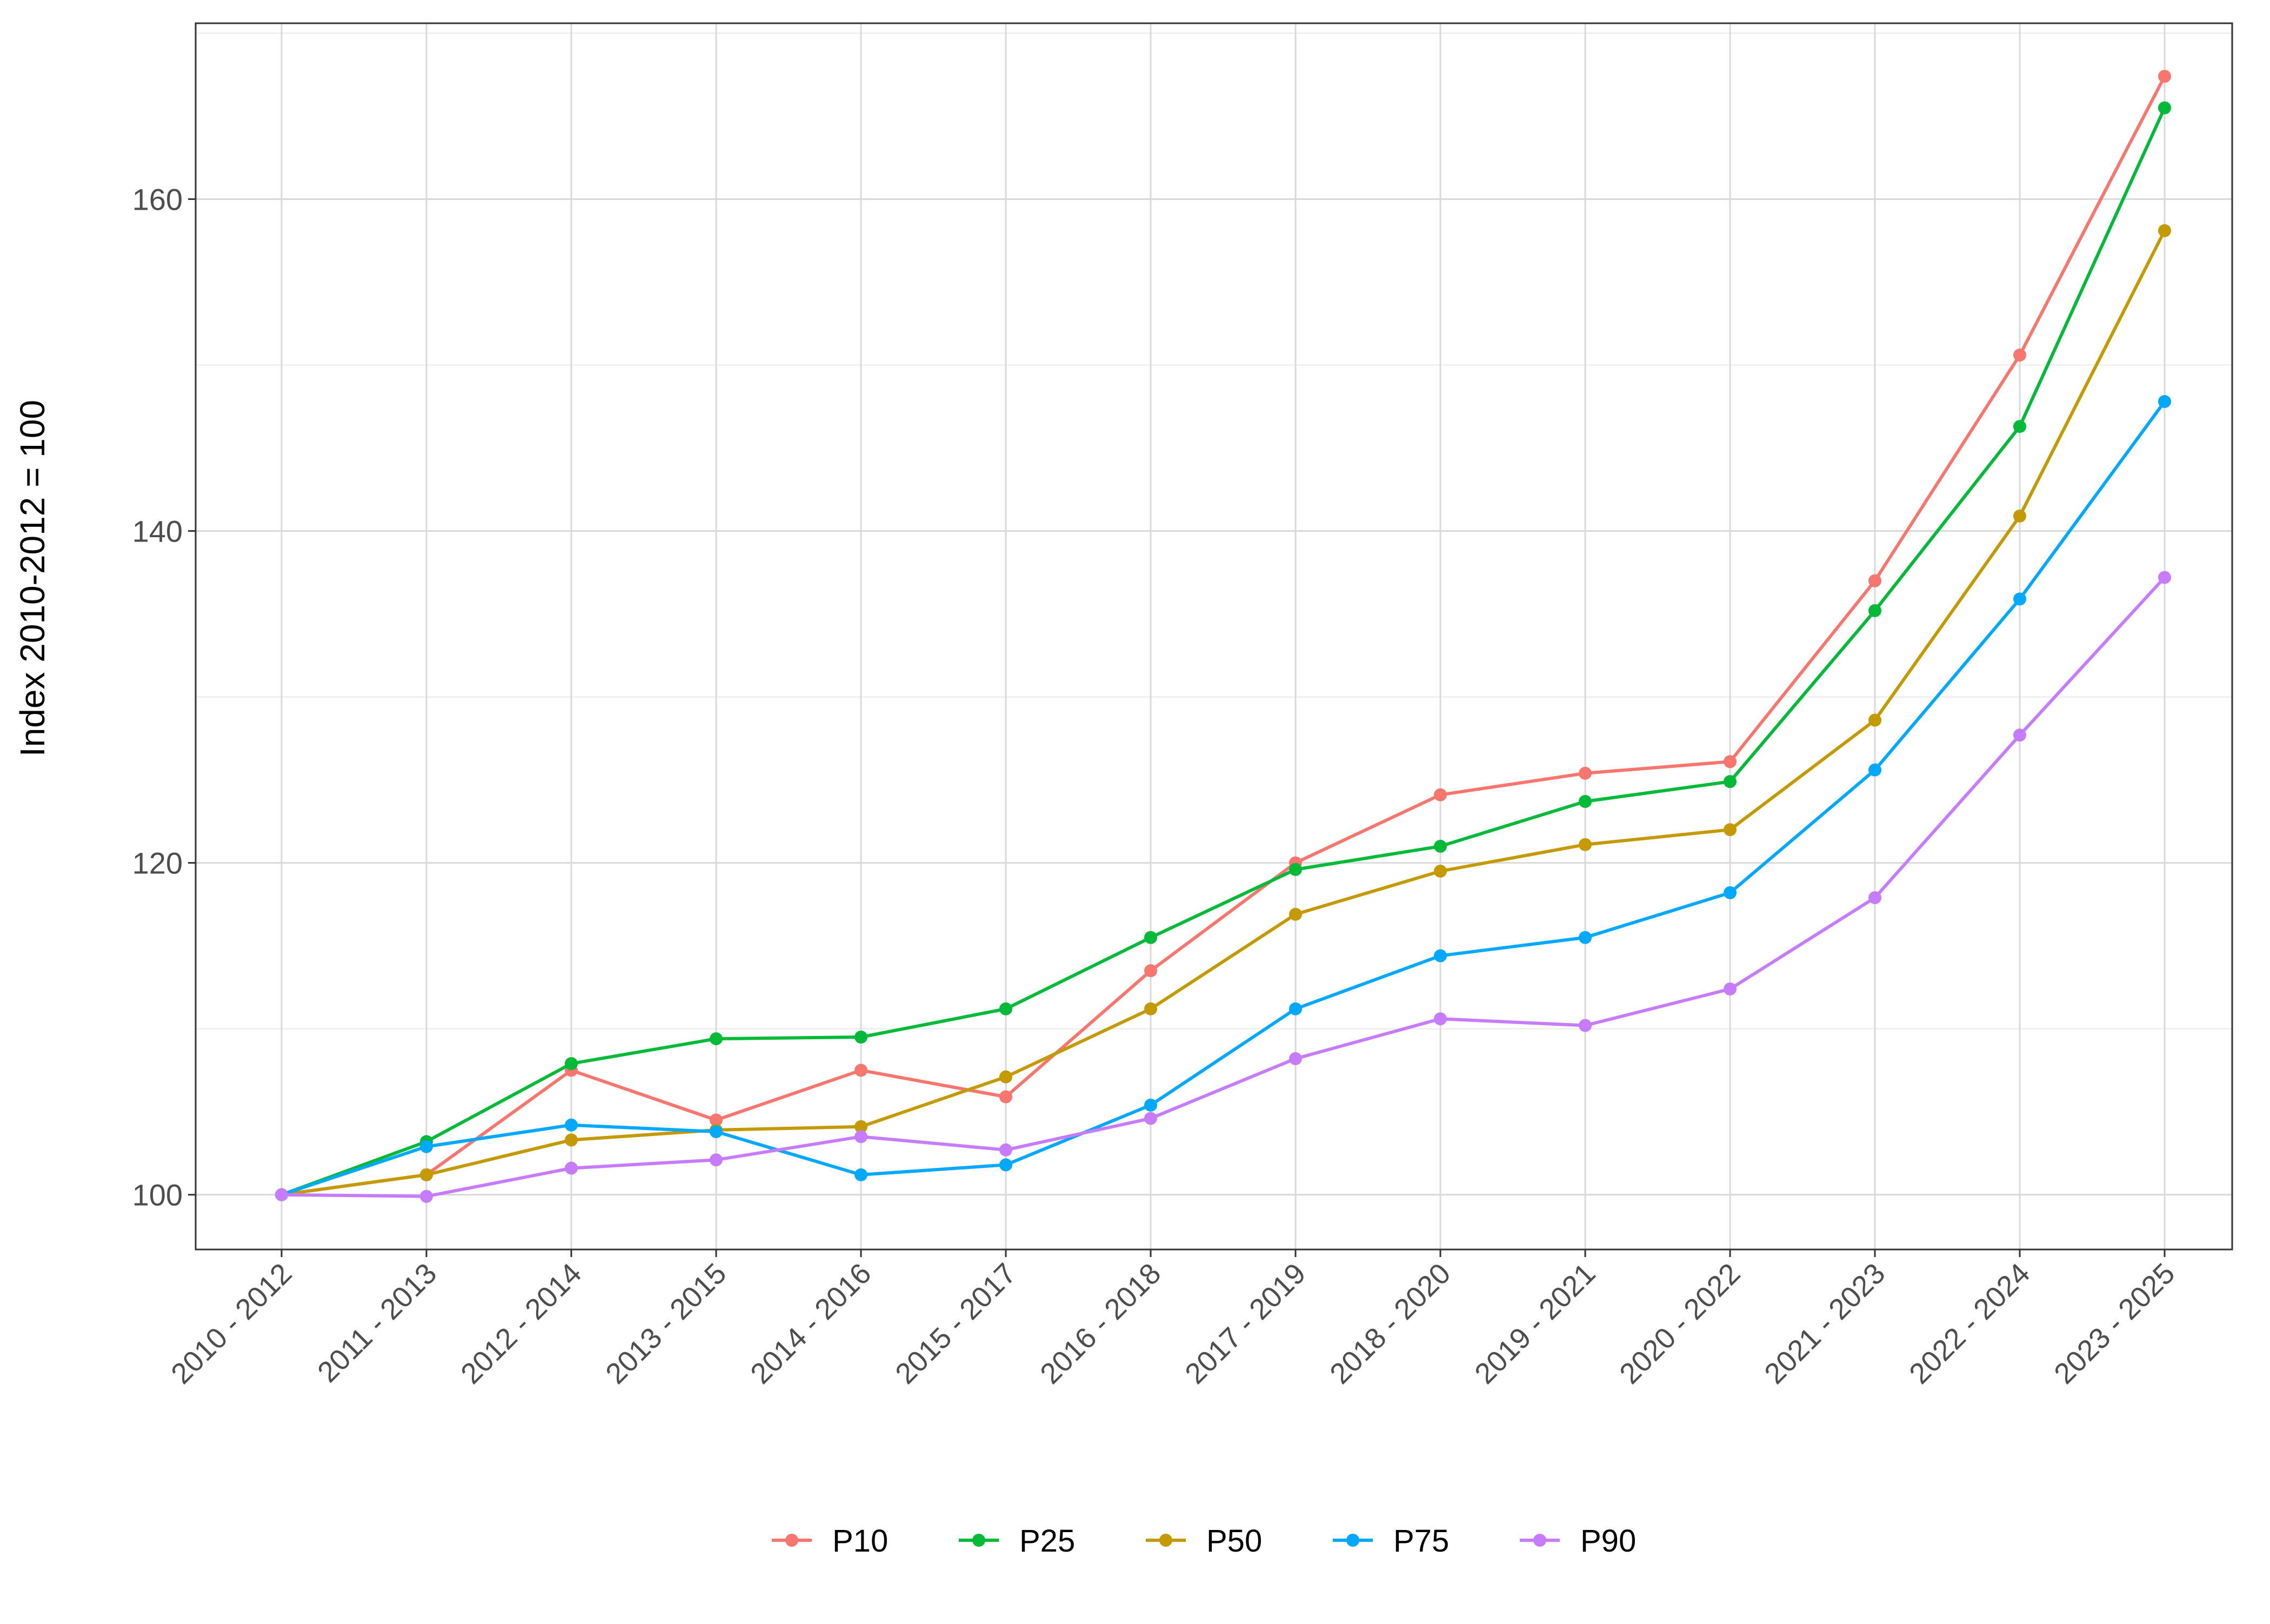 The height and width of the screenshot is (1624, 2270). Describe the element at coordinates (157, 531) in the screenshot. I see `y-tick-label: 140` at that location.